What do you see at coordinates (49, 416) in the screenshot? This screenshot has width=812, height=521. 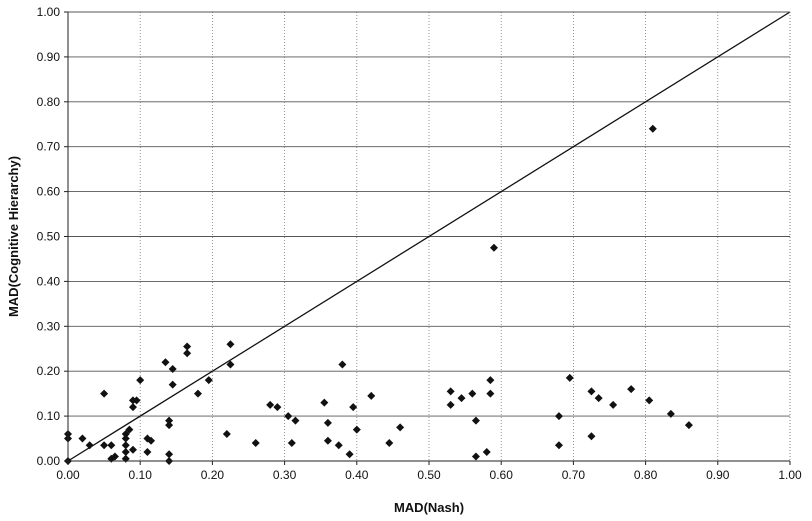 I see `y-tick-label: 0.10` at bounding box center [49, 416].